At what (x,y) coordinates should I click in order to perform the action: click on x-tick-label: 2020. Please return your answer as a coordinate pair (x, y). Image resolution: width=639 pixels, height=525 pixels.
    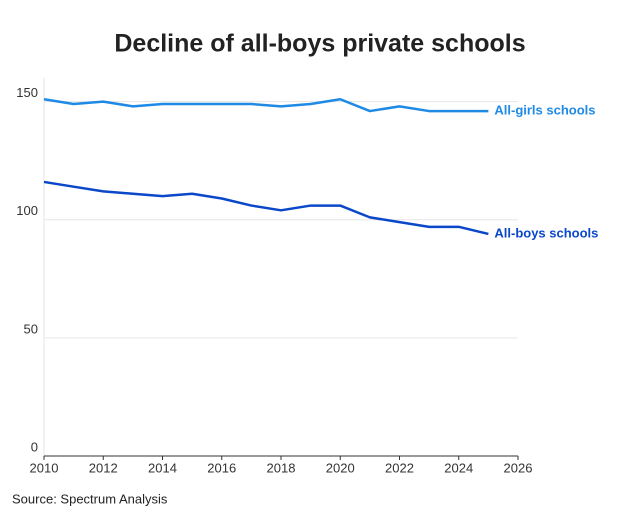
    Looking at the image, I should click on (340, 467).